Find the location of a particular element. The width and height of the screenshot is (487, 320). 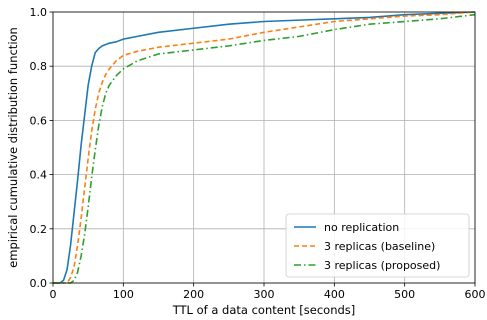

legend-box is located at coordinates (377, 245).